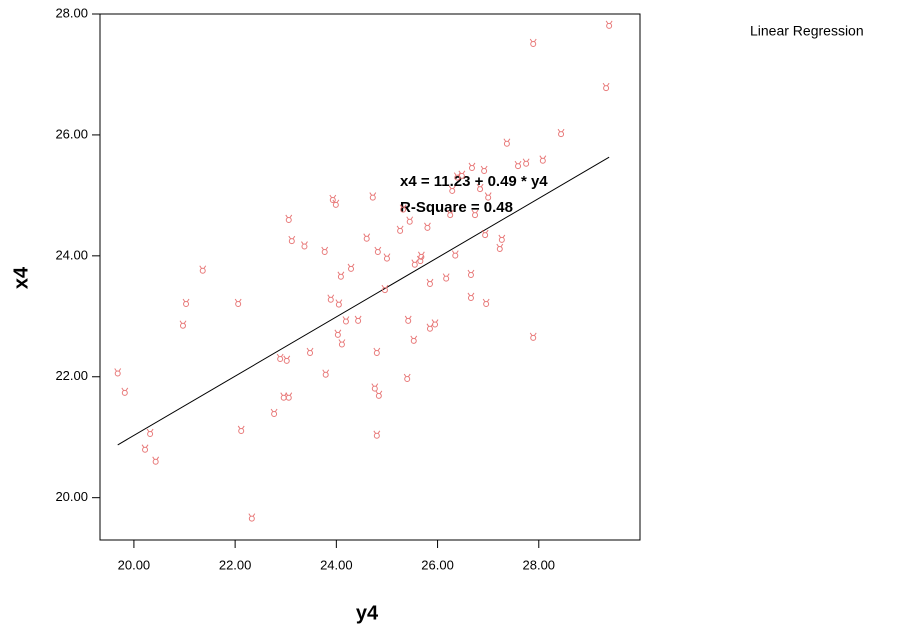 Image resolution: width=917 pixels, height=633 pixels. Describe the element at coordinates (71, 133) in the screenshot. I see `y-tick-label: 26.00` at that location.